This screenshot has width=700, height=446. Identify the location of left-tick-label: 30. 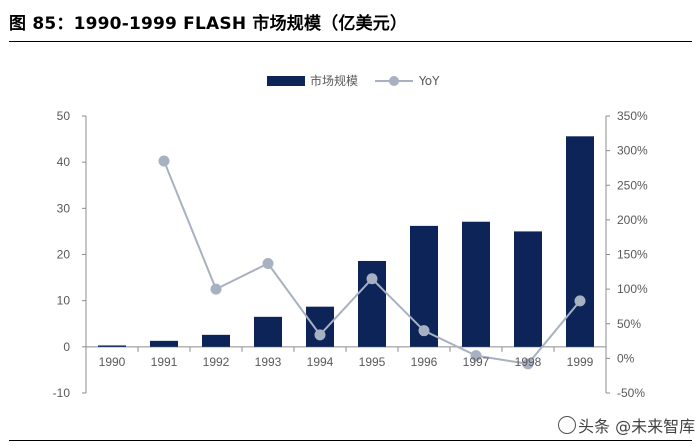
(64, 208).